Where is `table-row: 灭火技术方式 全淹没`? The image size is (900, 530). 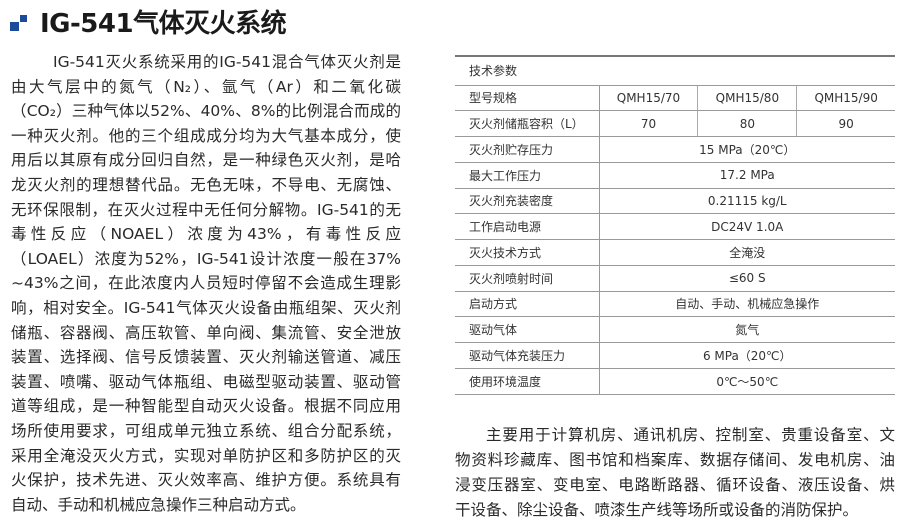 table-row: 灭火技术方式 全淹没 is located at coordinates (675, 252).